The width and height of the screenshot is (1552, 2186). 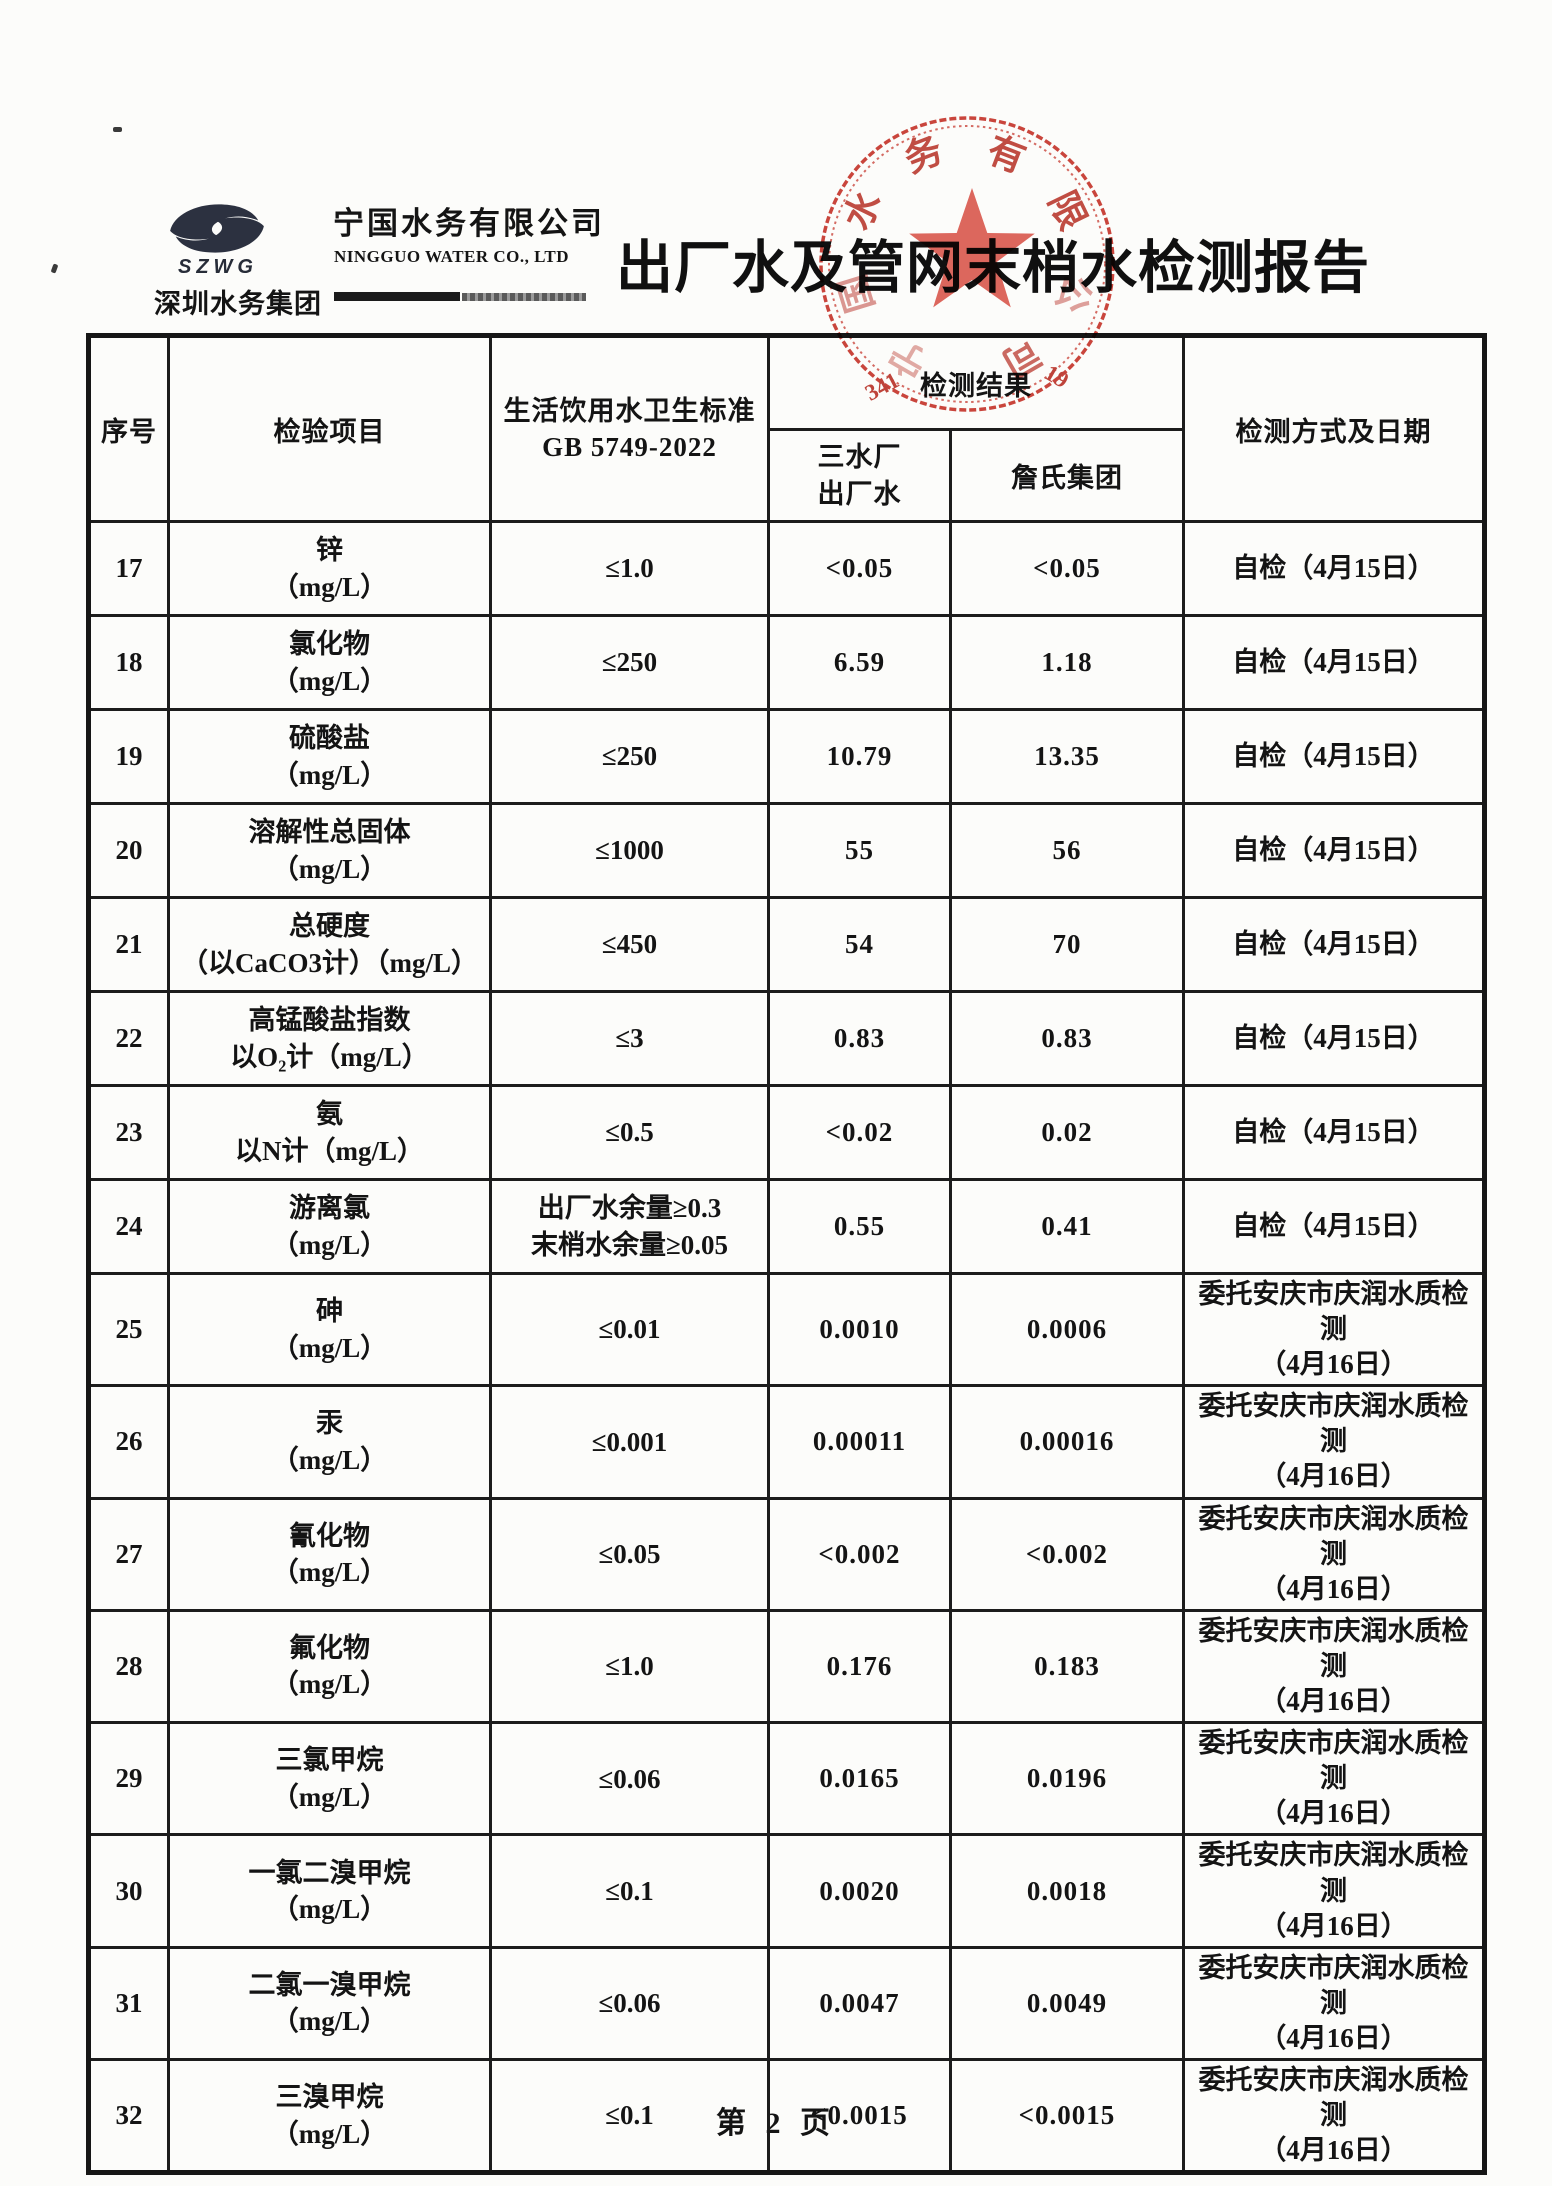 I want to click on plant-value-cell: <0.002, so click(x=859, y=1554).